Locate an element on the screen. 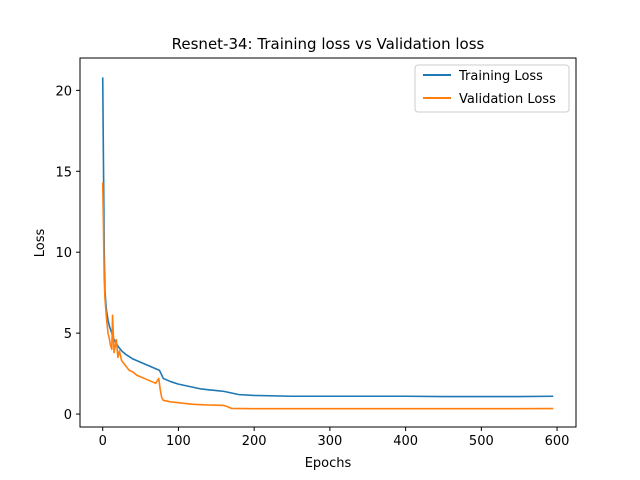 The image size is (640, 480). x-tick-label: 400 is located at coordinates (405, 441).